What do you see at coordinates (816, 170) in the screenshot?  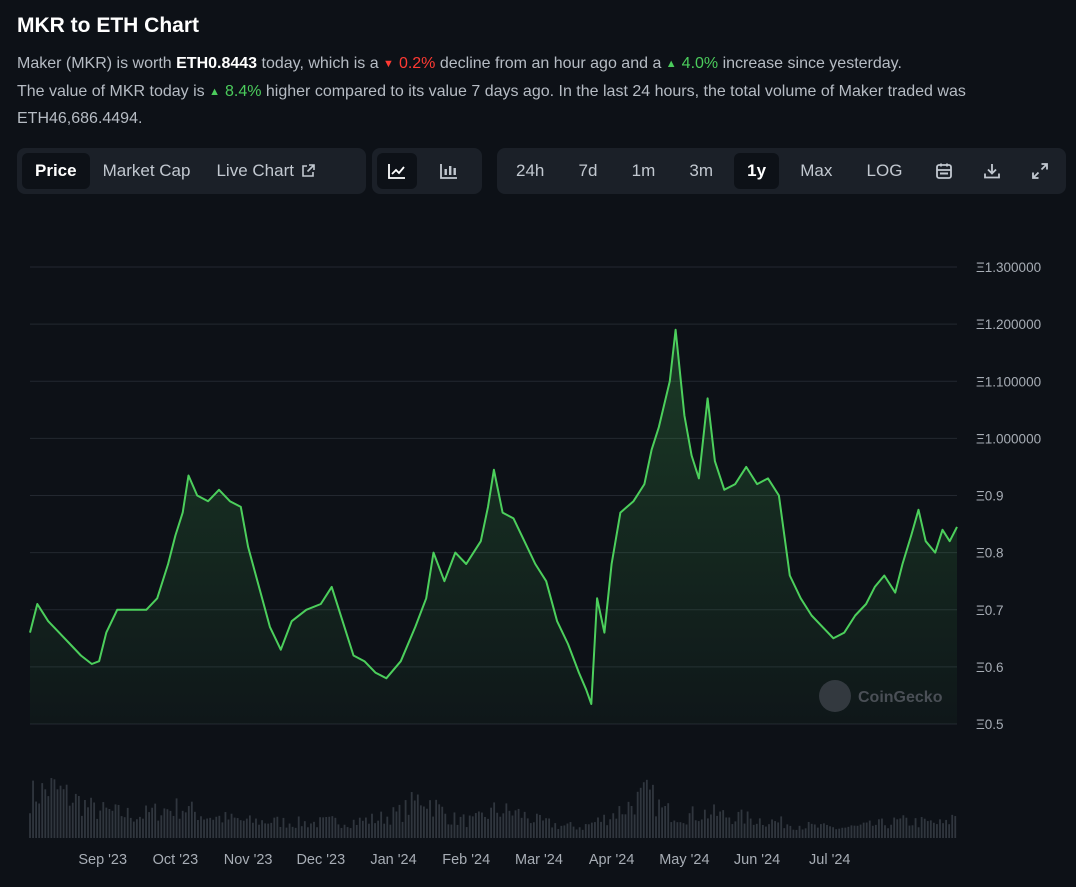 I see `range-max: Max` at bounding box center [816, 170].